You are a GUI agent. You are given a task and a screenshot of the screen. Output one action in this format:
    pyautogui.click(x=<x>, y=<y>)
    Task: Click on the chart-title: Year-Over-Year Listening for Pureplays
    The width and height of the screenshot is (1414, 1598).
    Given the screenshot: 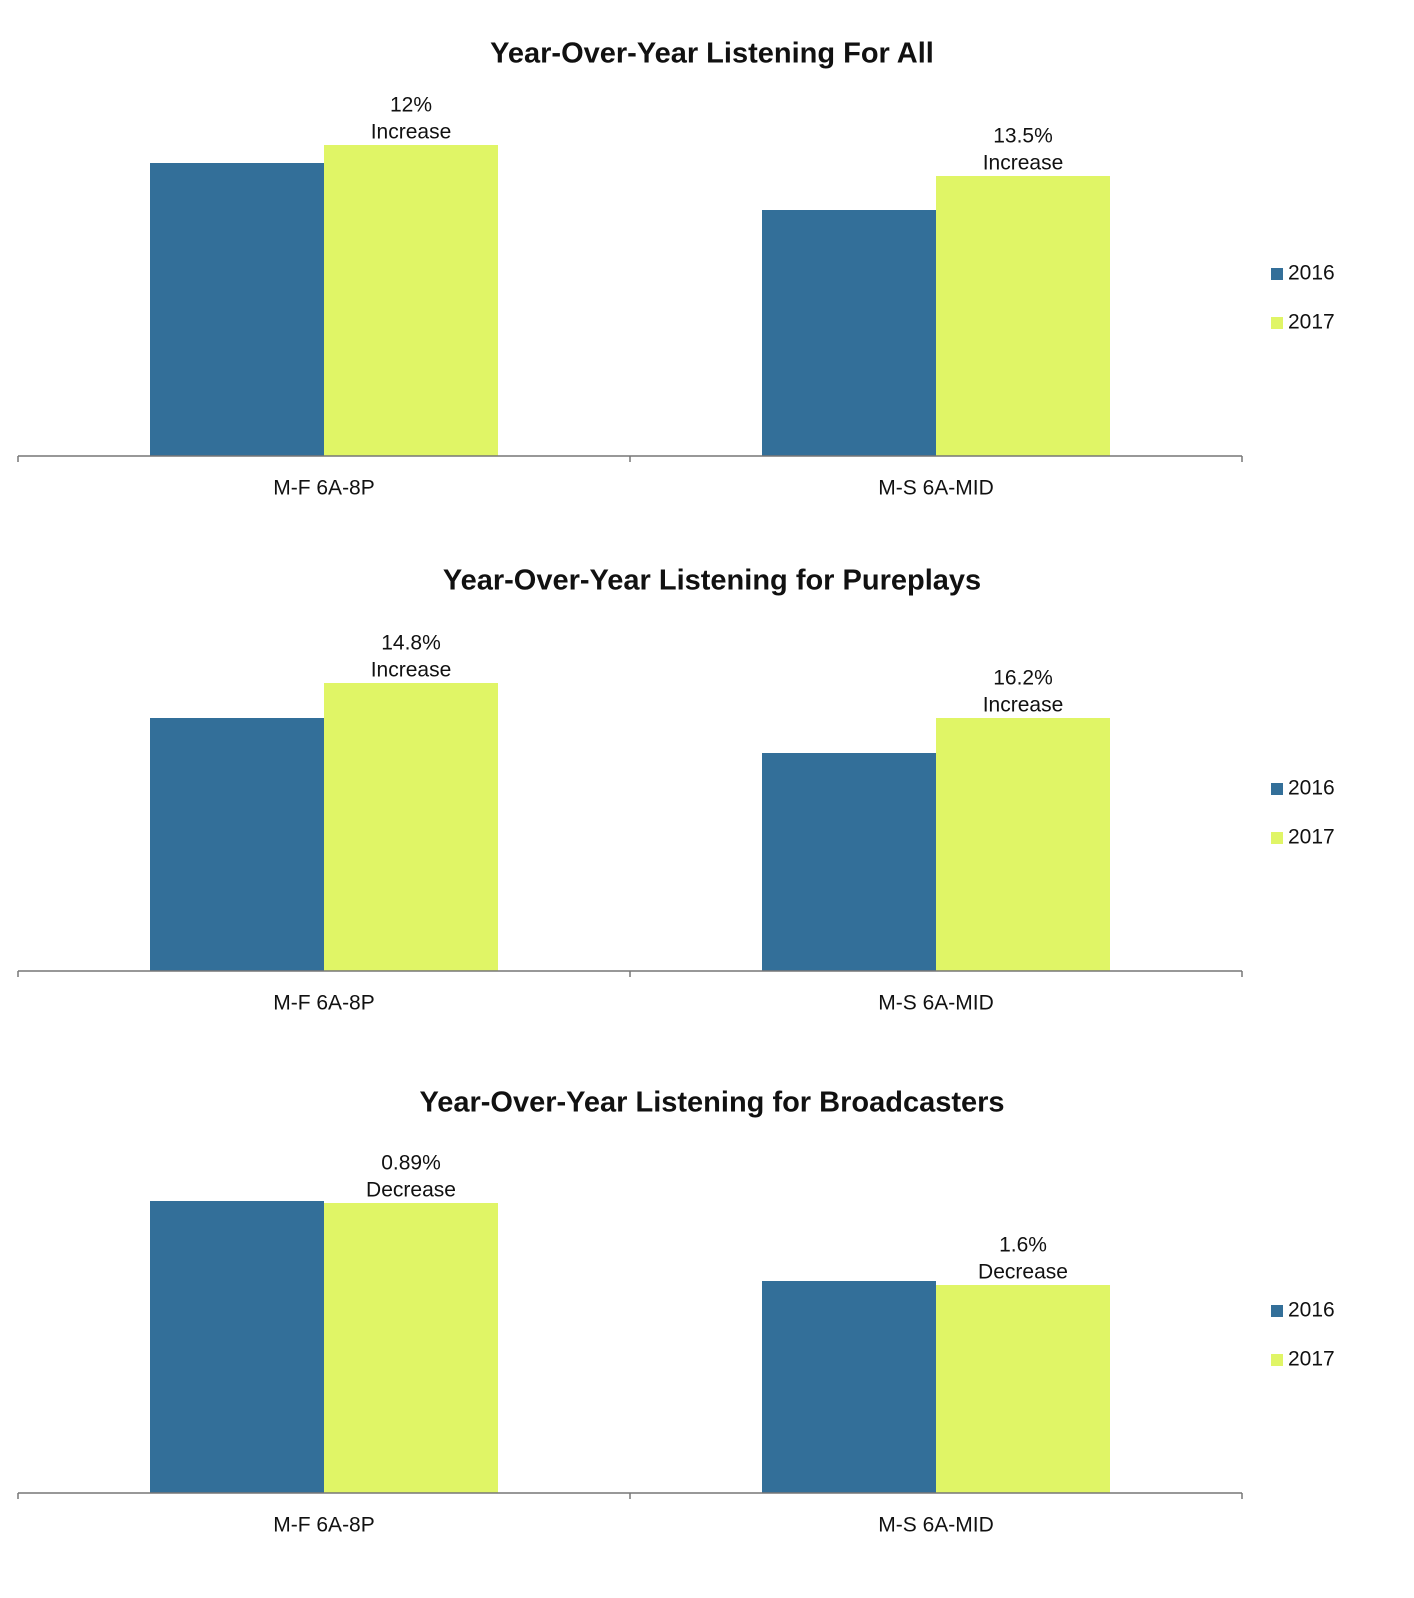 What is the action you would take?
    pyautogui.click(x=712, y=581)
    